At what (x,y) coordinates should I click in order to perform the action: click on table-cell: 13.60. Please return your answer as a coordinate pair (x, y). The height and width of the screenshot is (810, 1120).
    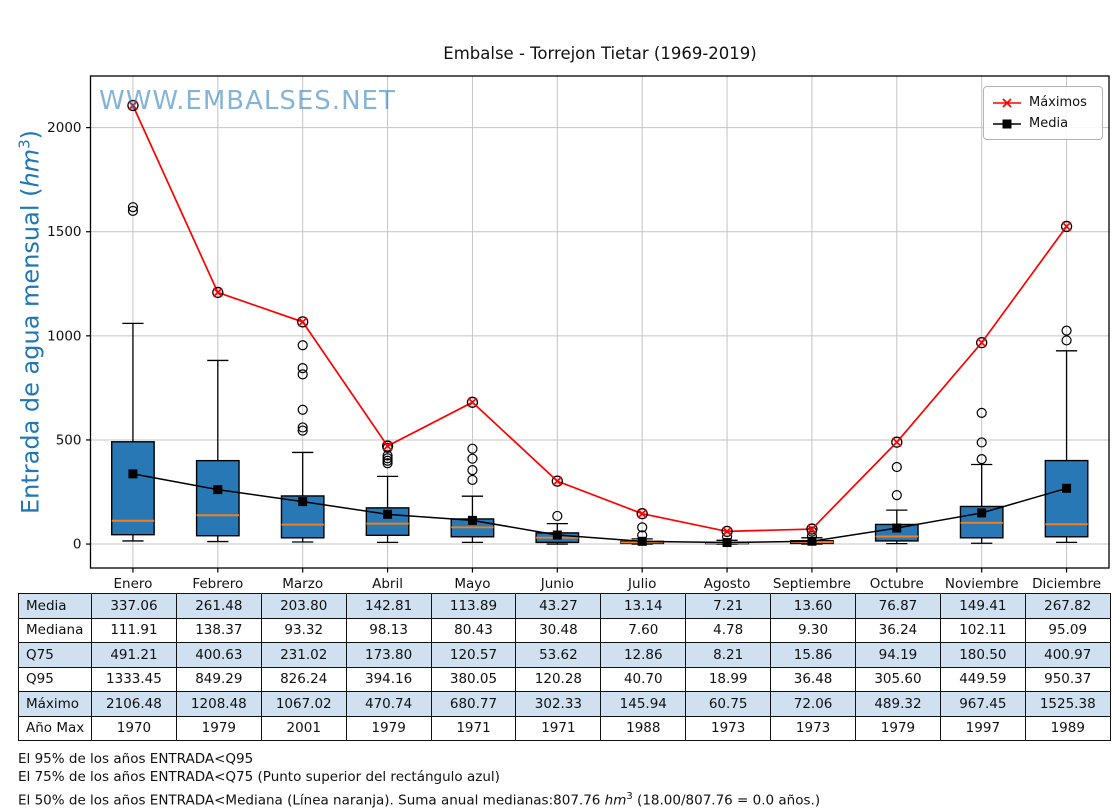
    Looking at the image, I should click on (813, 606).